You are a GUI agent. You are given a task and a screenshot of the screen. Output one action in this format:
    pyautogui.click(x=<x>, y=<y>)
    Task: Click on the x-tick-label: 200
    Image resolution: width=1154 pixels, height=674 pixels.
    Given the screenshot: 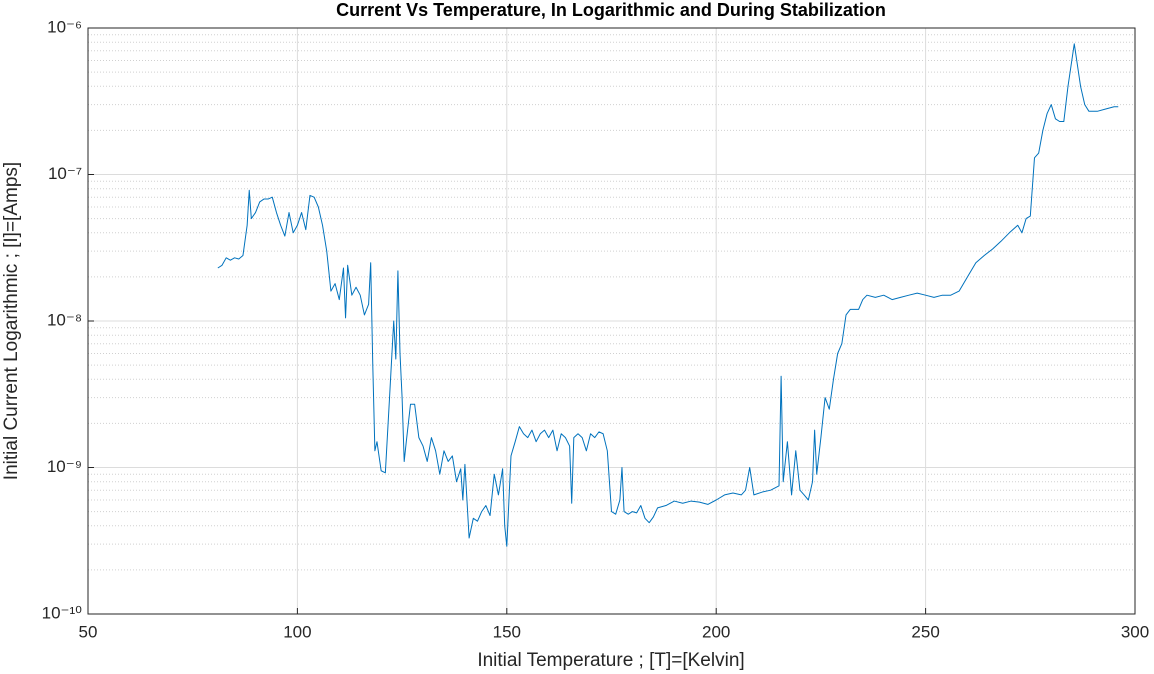 What is the action you would take?
    pyautogui.click(x=716, y=631)
    